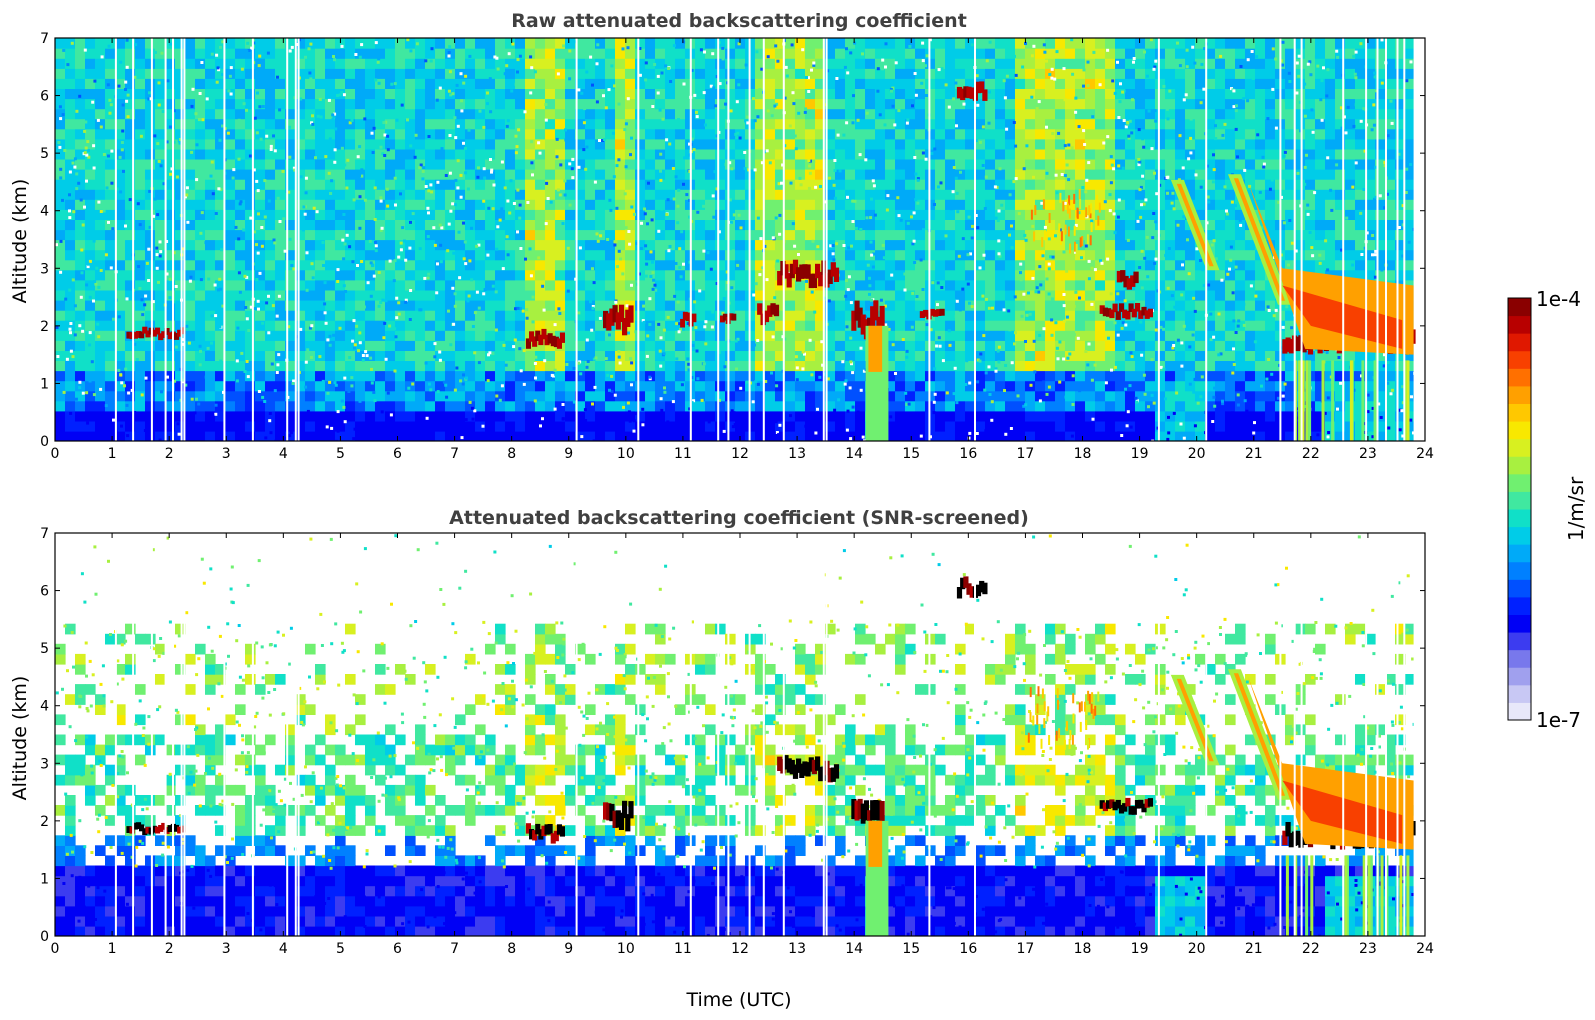 The image size is (1595, 1020). Describe the element at coordinates (44, 592) in the screenshot. I see `y-tick-label: 6` at that location.